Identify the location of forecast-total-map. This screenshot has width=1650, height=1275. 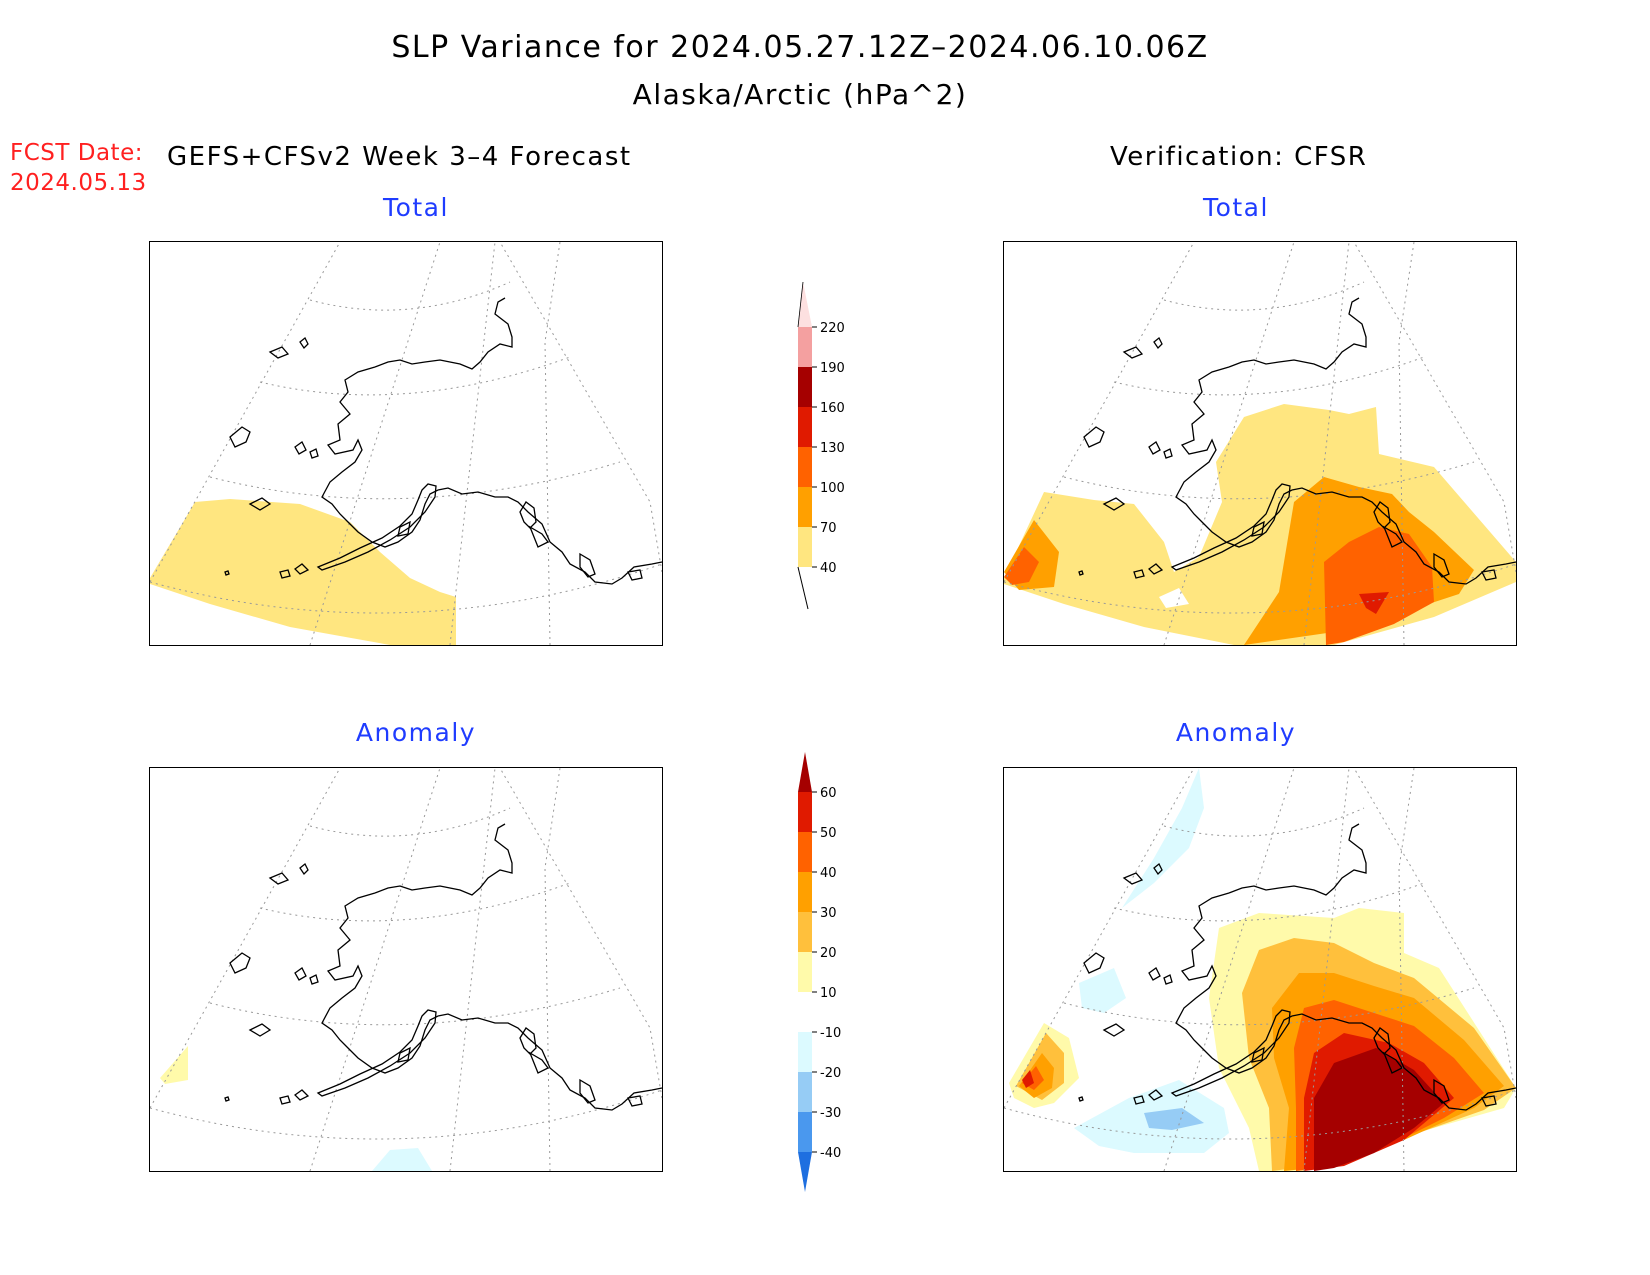
(406, 443).